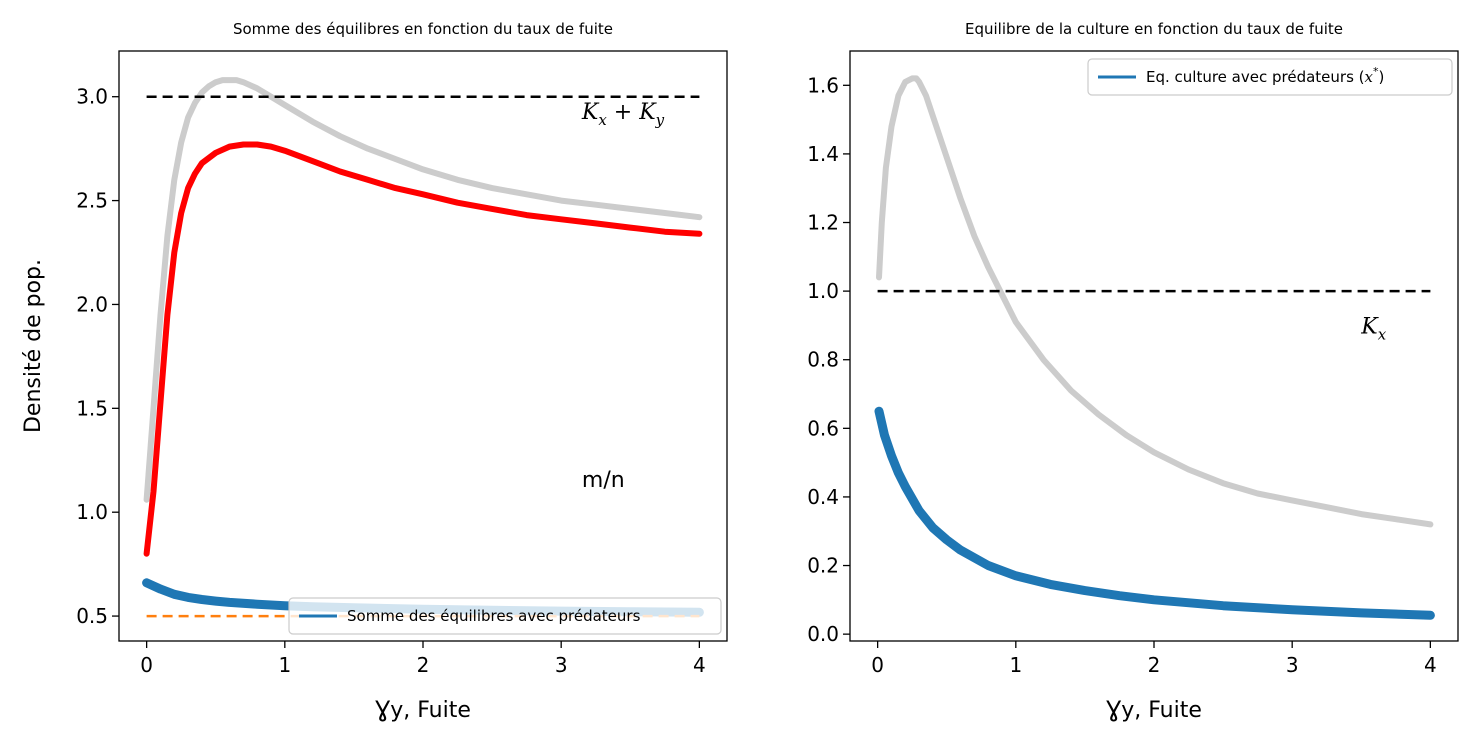 The height and width of the screenshot is (743, 1477). Describe the element at coordinates (92, 304) in the screenshot. I see `chart-left-ytick-label: 2.0` at that location.